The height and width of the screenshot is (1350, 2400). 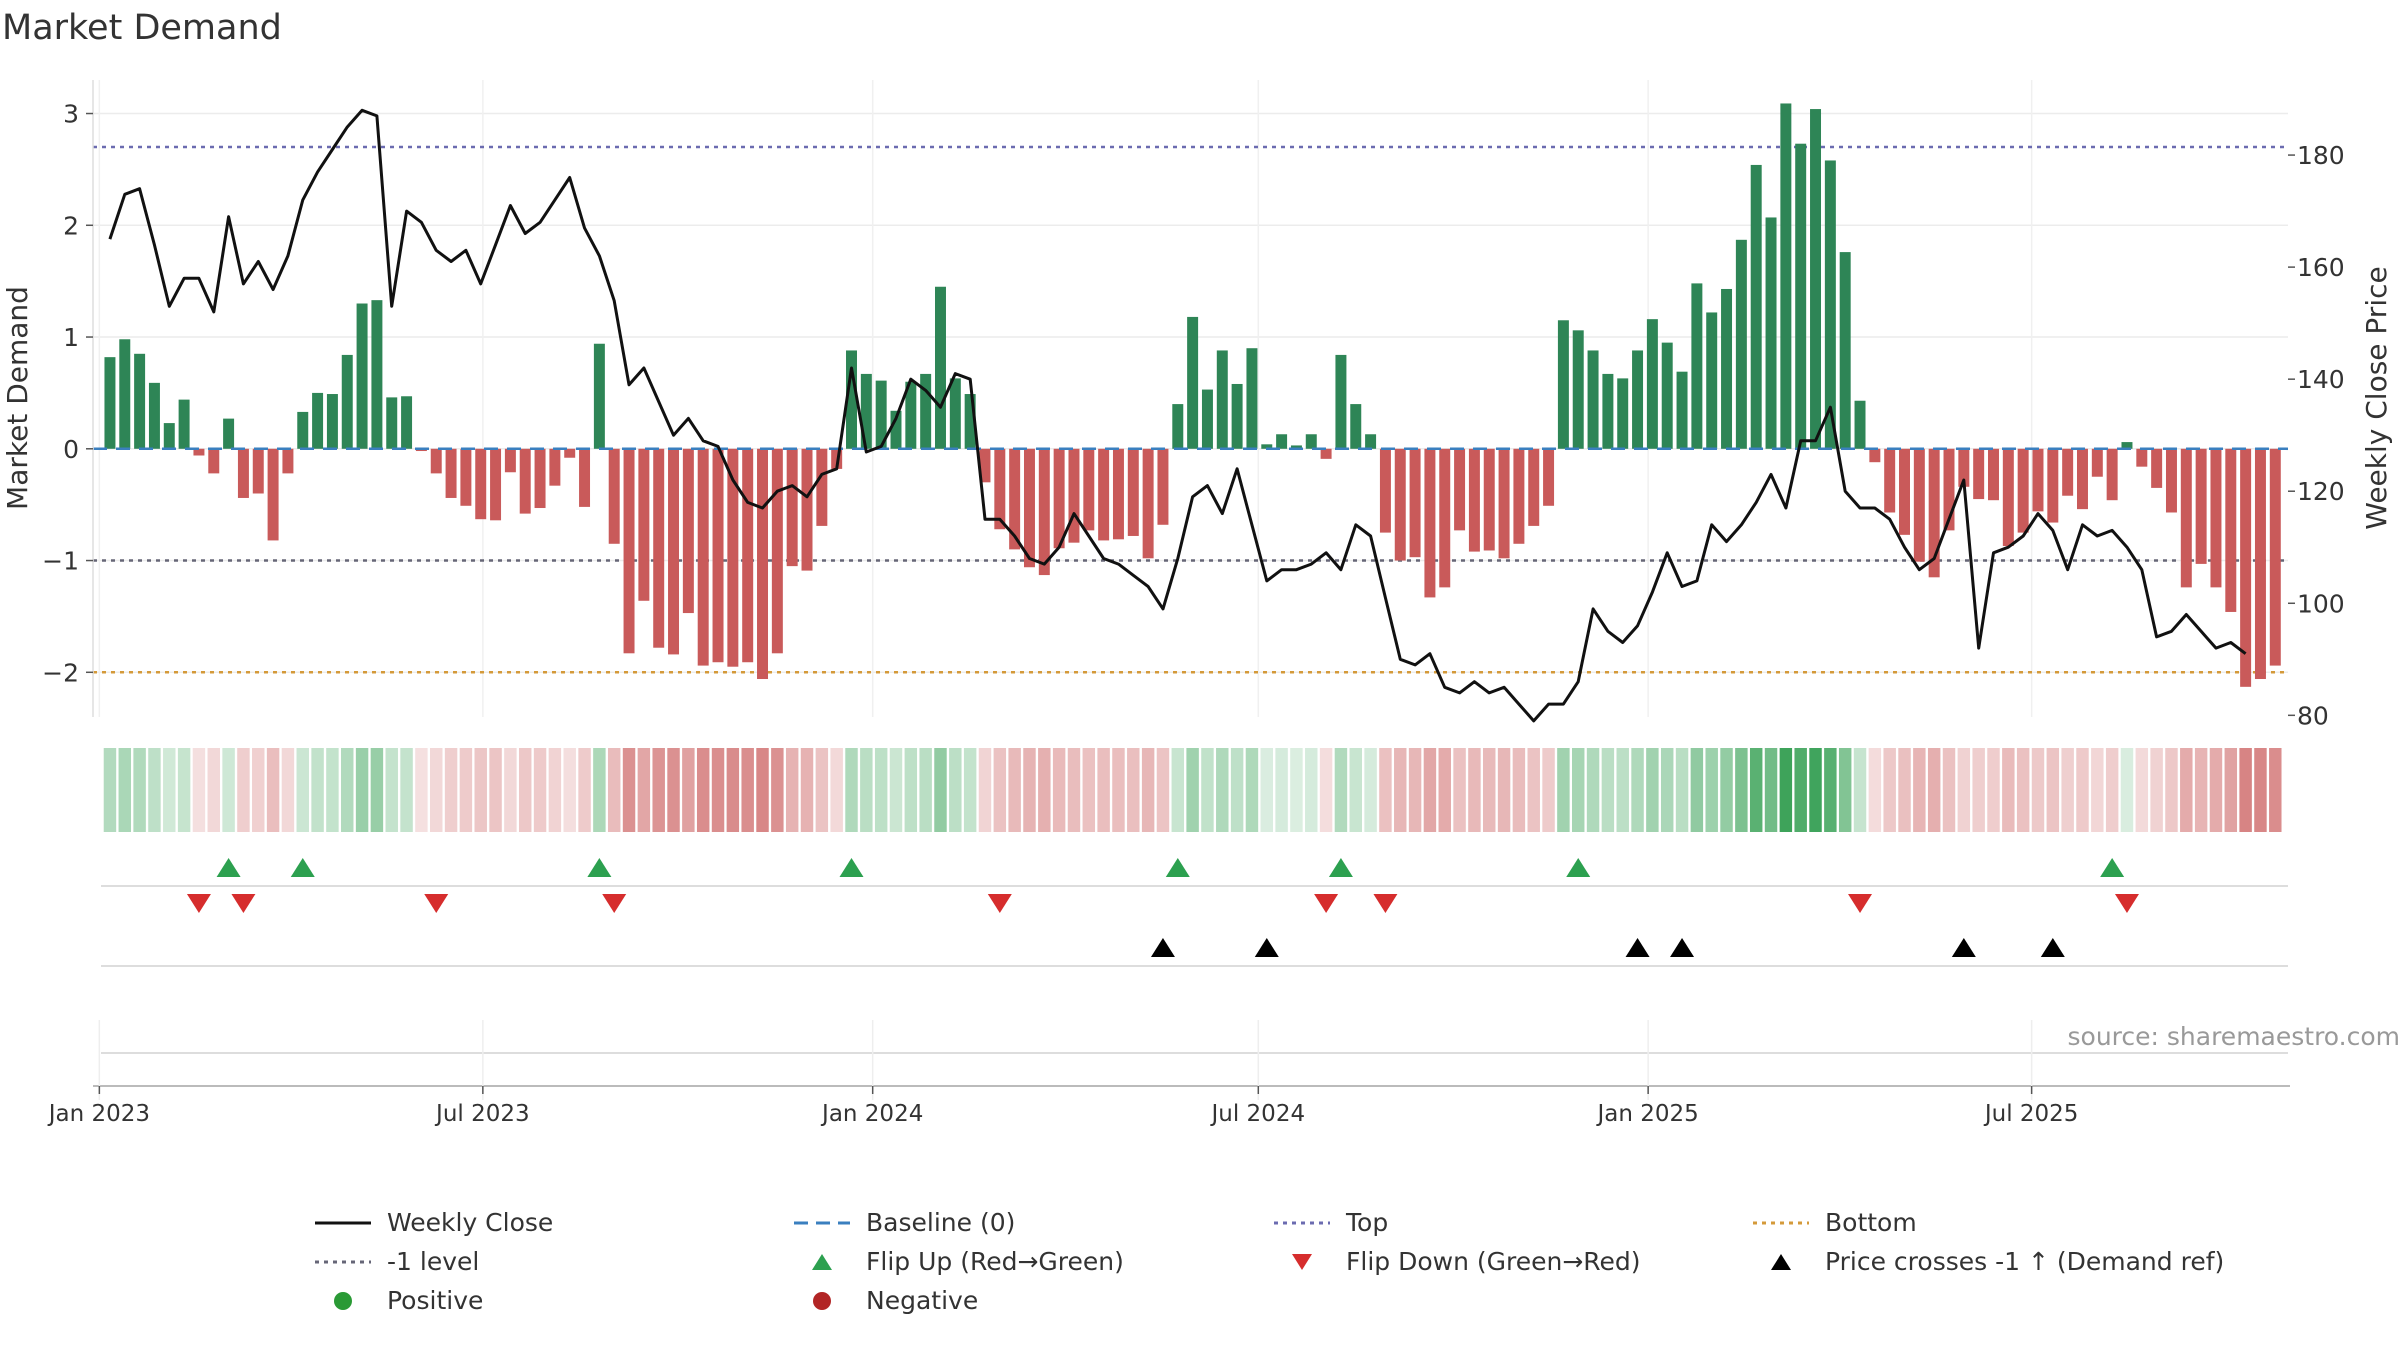 What do you see at coordinates (433, 1261) in the screenshot?
I see `legend-label: -1 level` at bounding box center [433, 1261].